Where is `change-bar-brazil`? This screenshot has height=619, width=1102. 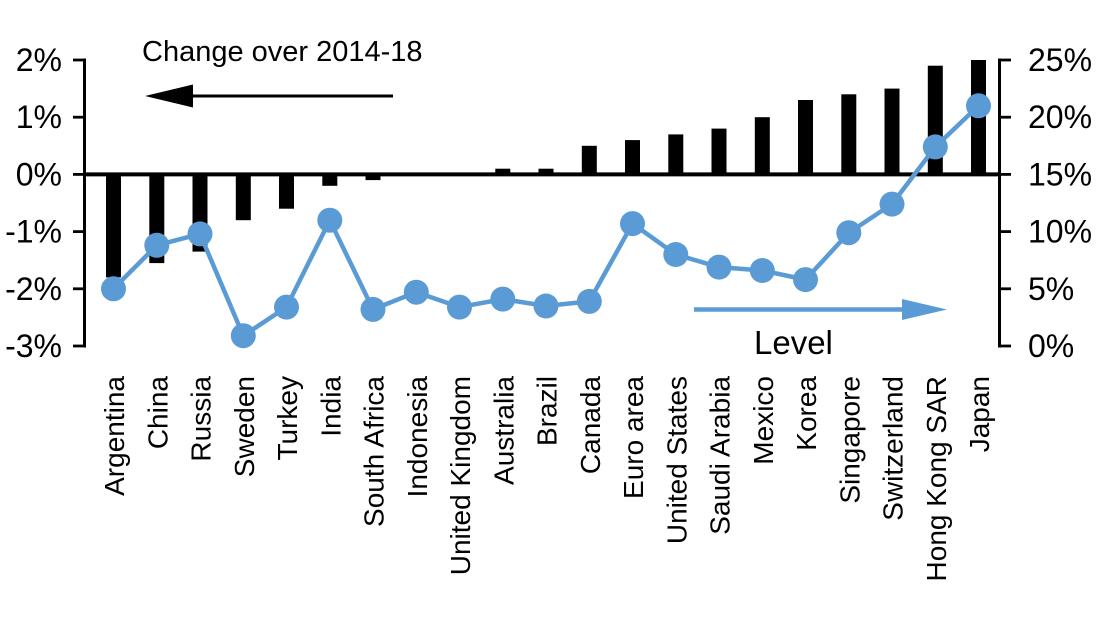
change-bar-brazil is located at coordinates (546, 171).